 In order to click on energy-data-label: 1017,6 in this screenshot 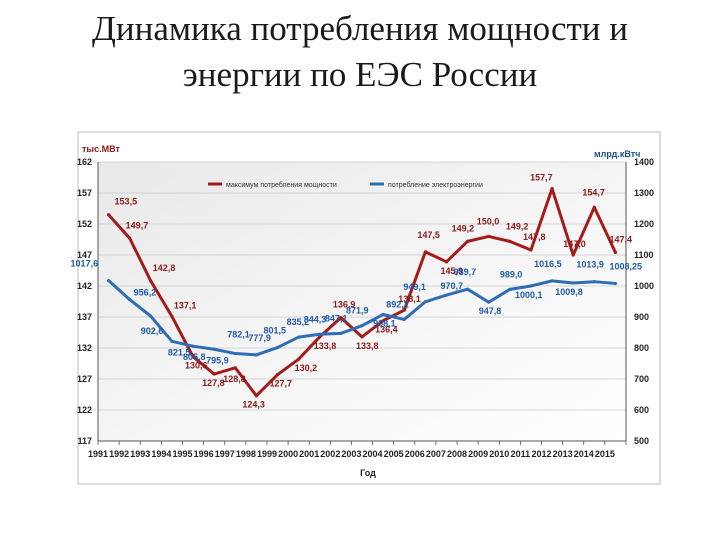, I will do `click(85, 264)`.